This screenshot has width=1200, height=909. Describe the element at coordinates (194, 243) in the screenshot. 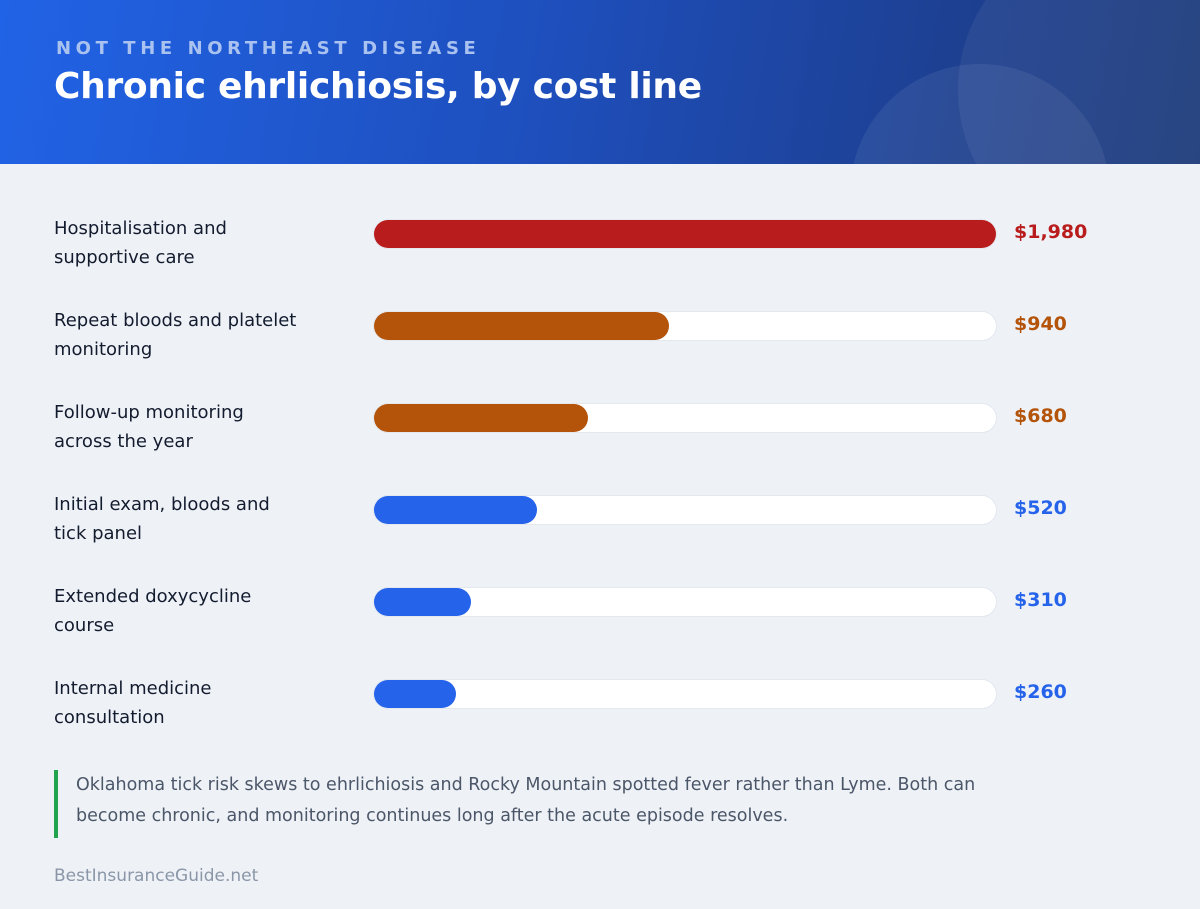

I see `bar-category-label: Hospitalisation and supportive care` at that location.